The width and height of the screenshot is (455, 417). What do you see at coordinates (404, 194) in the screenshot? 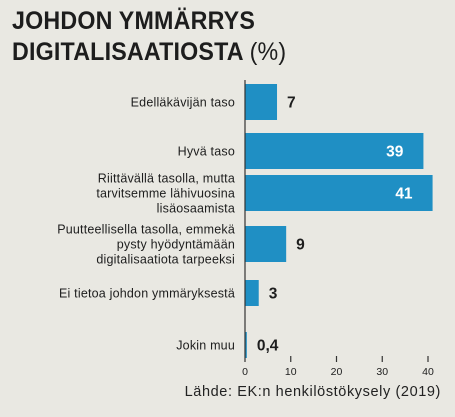
I see `value-label-3: 41` at bounding box center [404, 194].